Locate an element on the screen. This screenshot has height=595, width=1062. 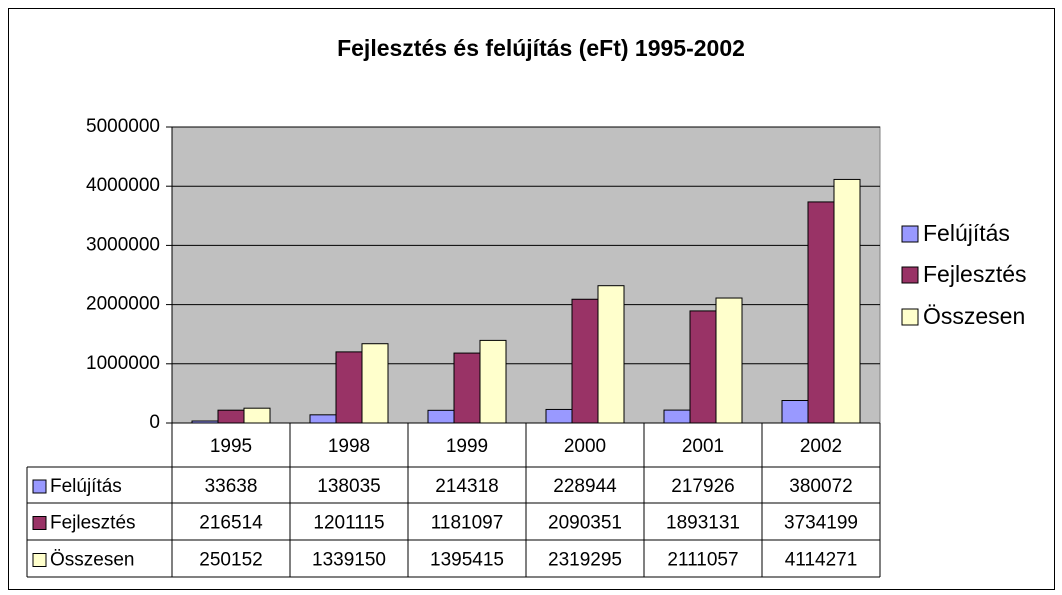
table-cell: 138035 is located at coordinates (348, 486).